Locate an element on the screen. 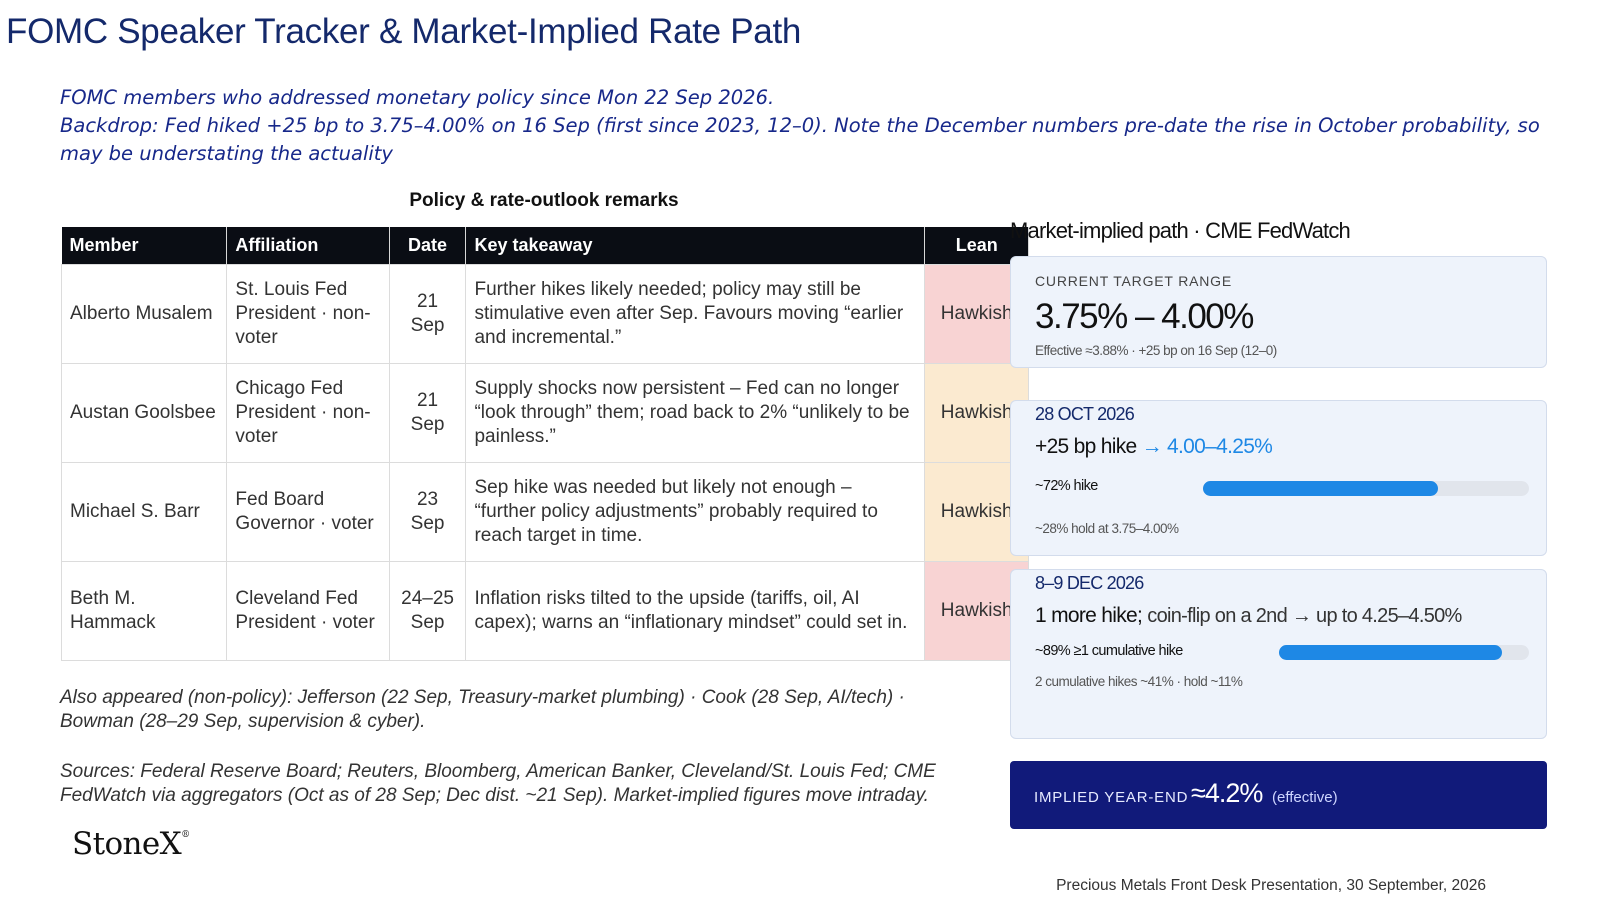 The height and width of the screenshot is (900, 1600). dec-bar-label: ~89% ≥1 cumulative hike is located at coordinates (1109, 651).